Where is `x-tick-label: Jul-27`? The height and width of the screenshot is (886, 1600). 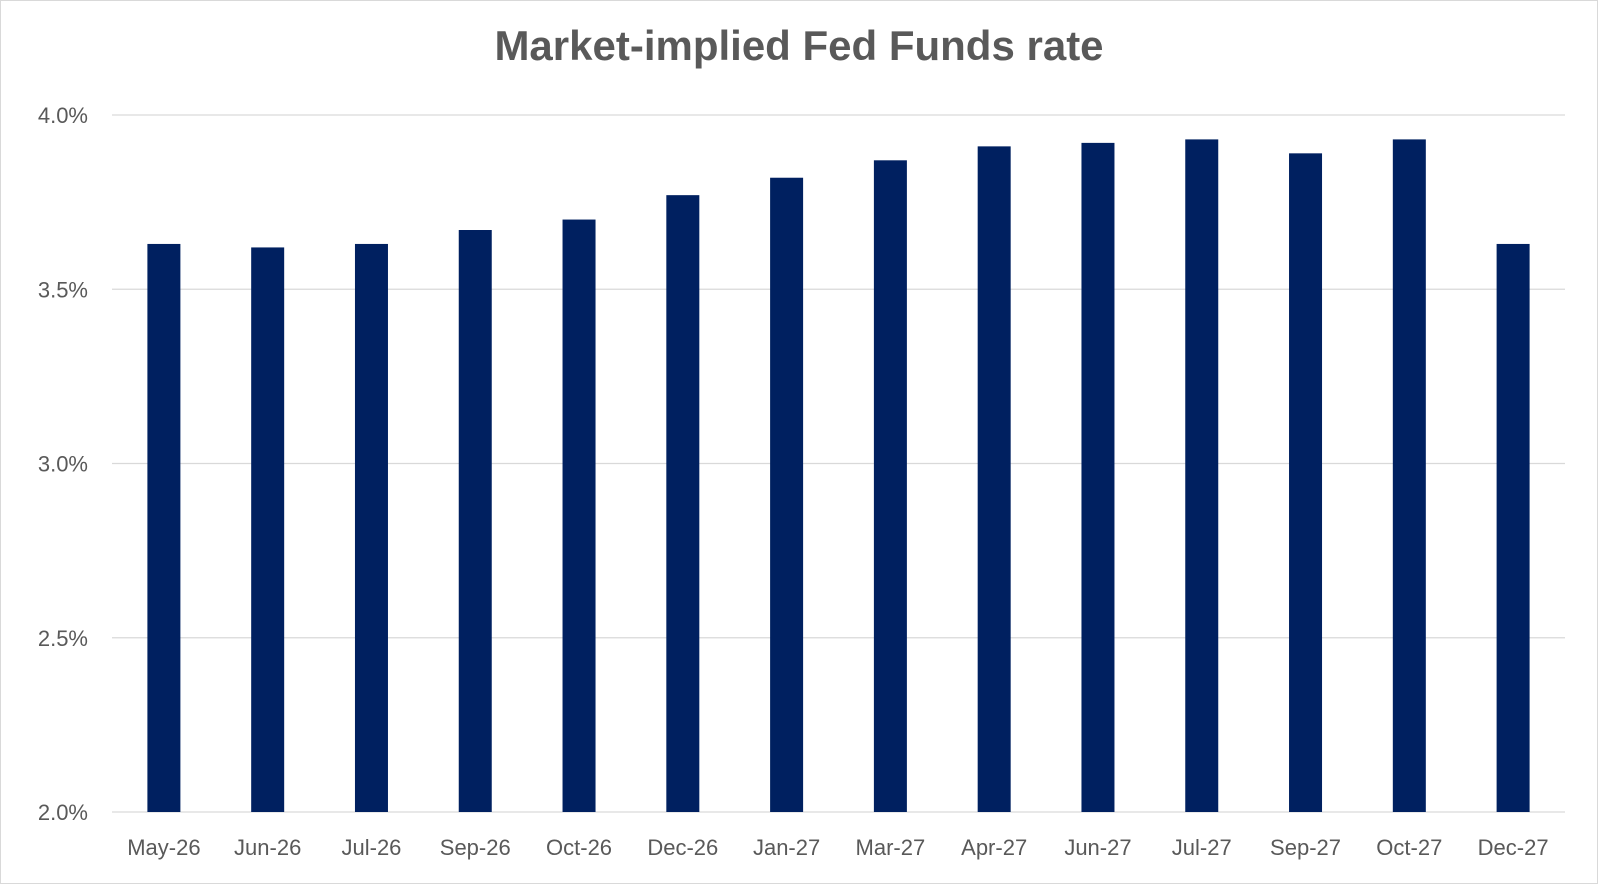 x-tick-label: Jul-27 is located at coordinates (1202, 847).